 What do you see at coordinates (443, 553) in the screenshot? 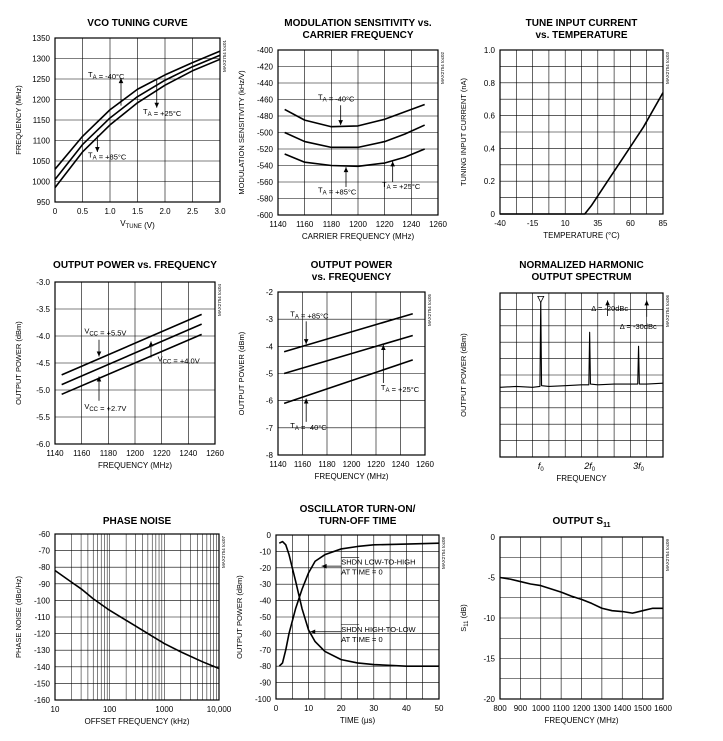
I see `figure-code: MAX2754 toc08` at bounding box center [443, 553].